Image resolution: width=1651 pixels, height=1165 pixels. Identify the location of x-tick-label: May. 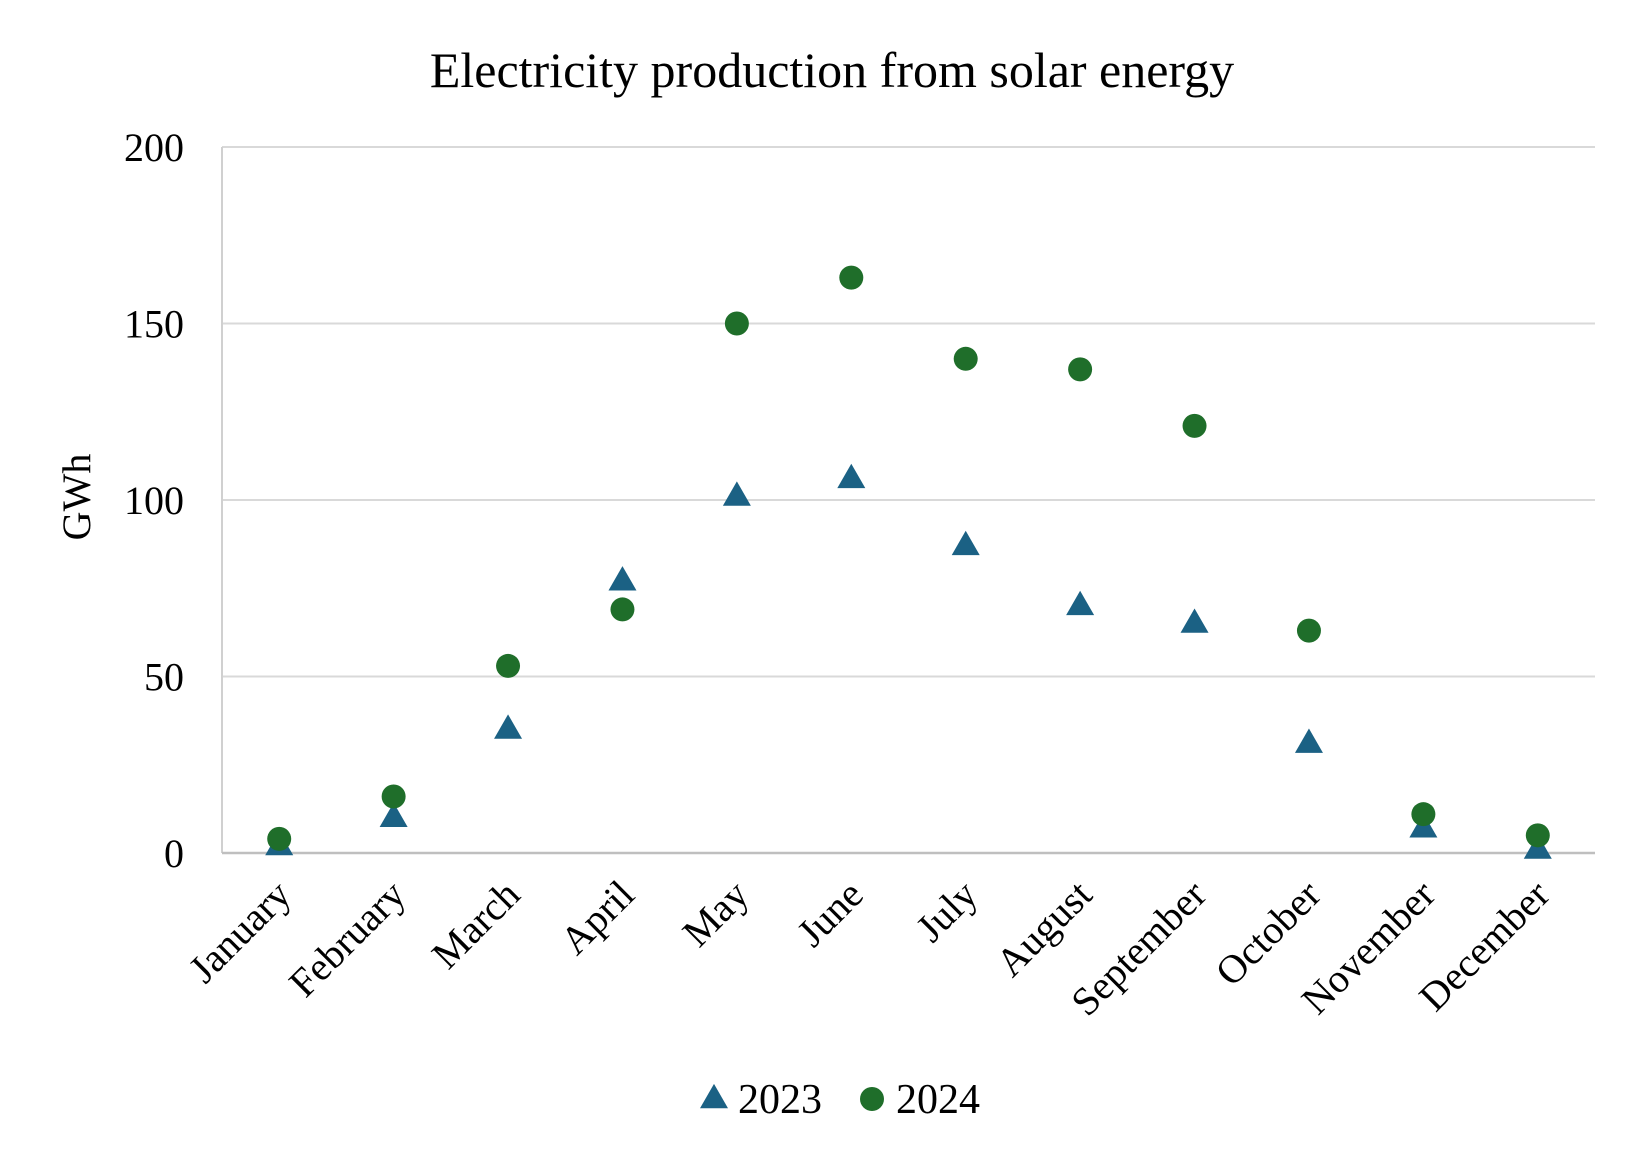
(716, 914).